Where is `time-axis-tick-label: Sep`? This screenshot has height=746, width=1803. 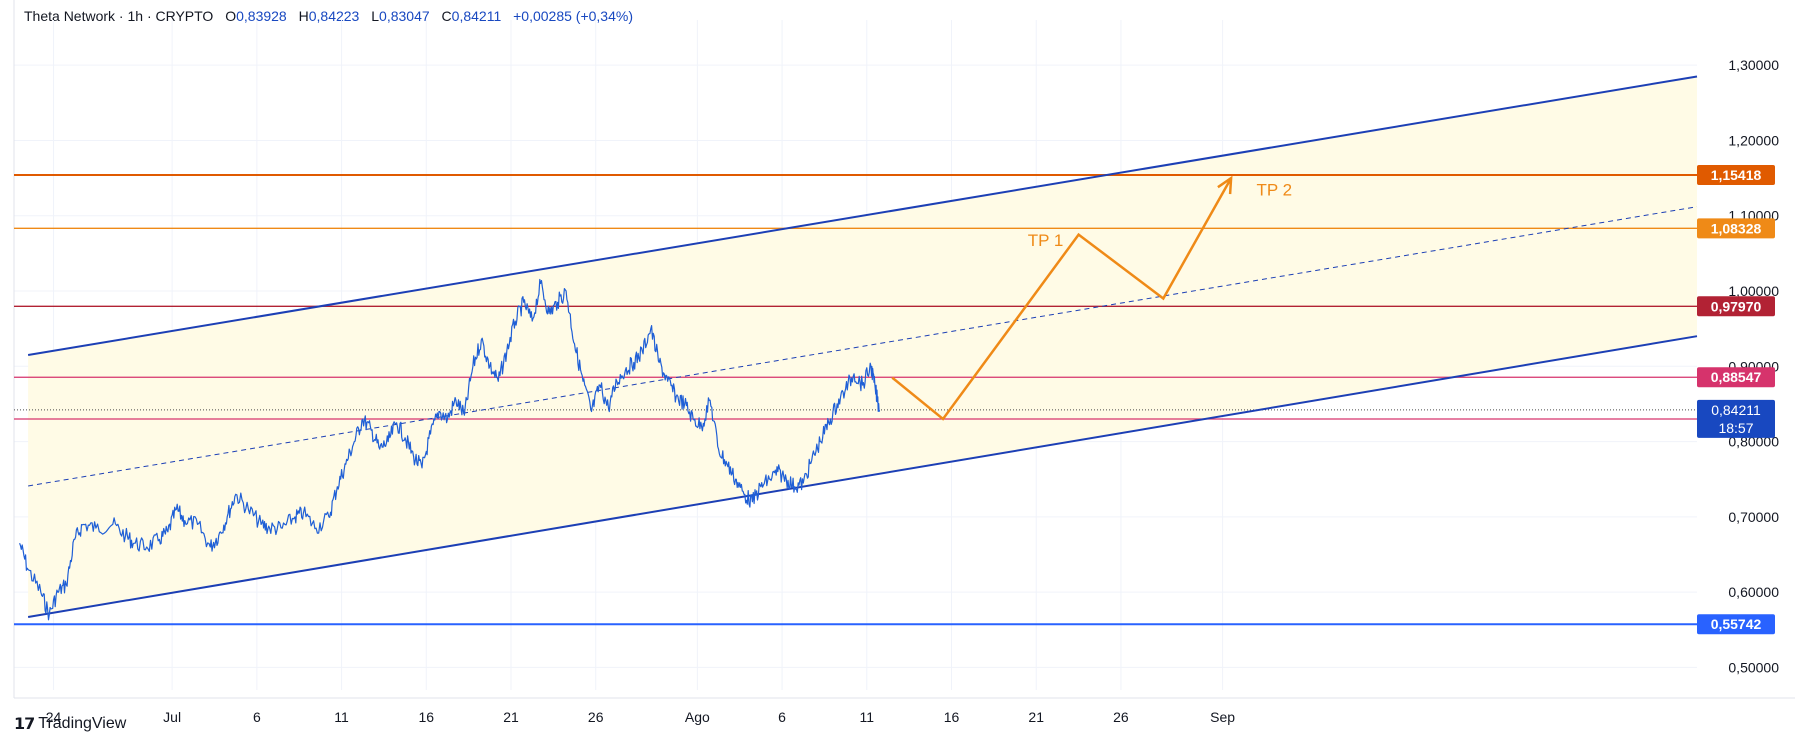 time-axis-tick-label: Sep is located at coordinates (1222, 717).